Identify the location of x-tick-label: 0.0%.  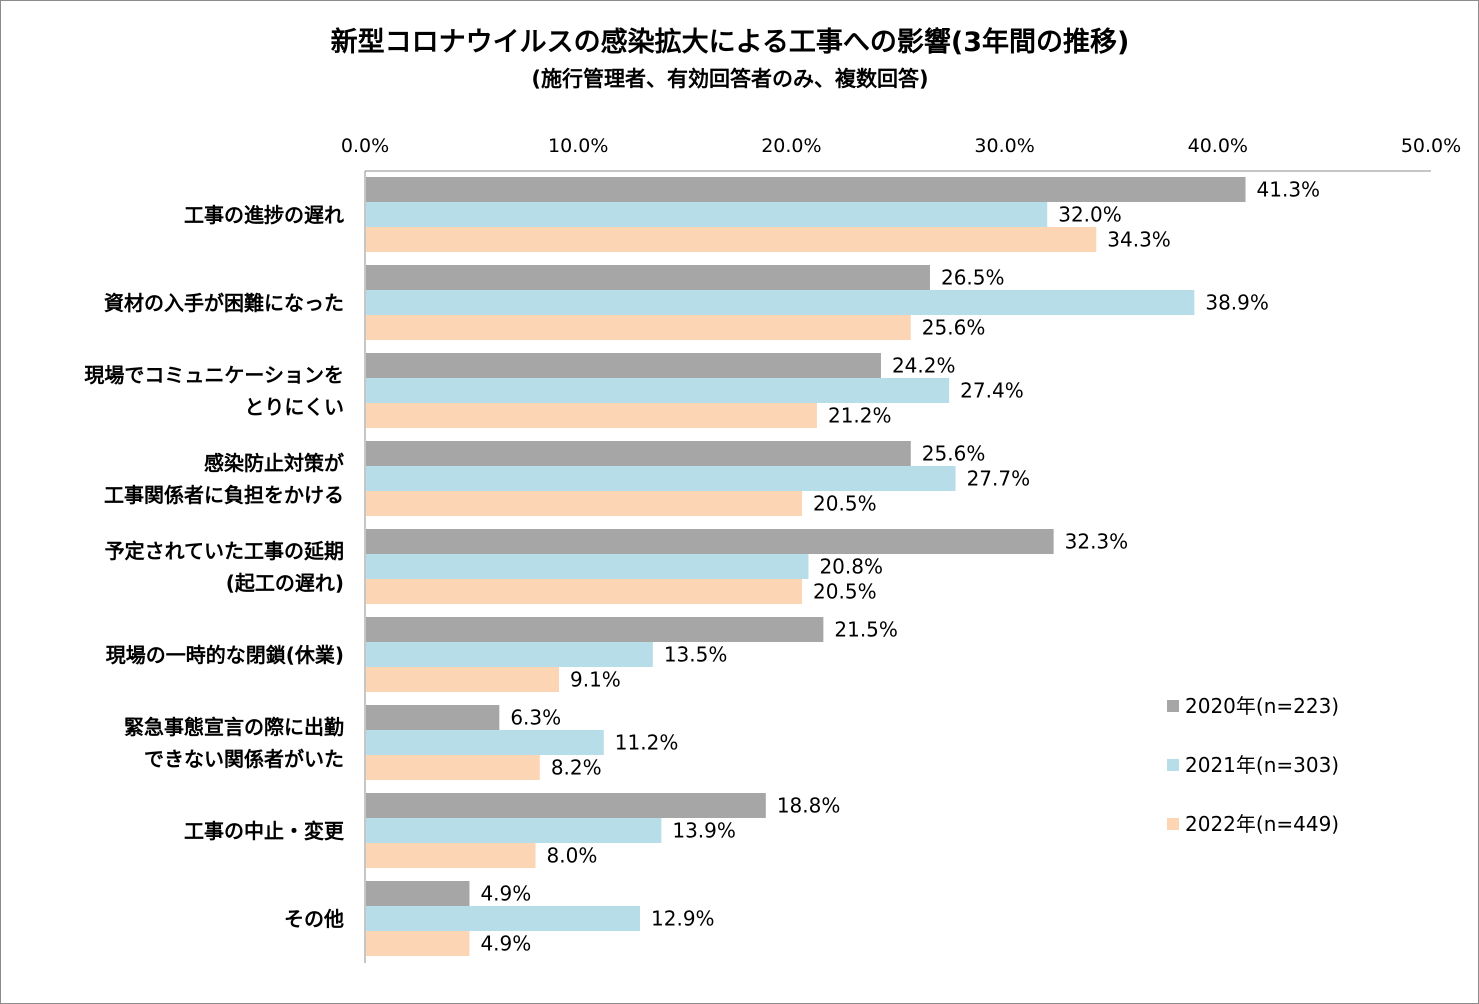
(365, 146).